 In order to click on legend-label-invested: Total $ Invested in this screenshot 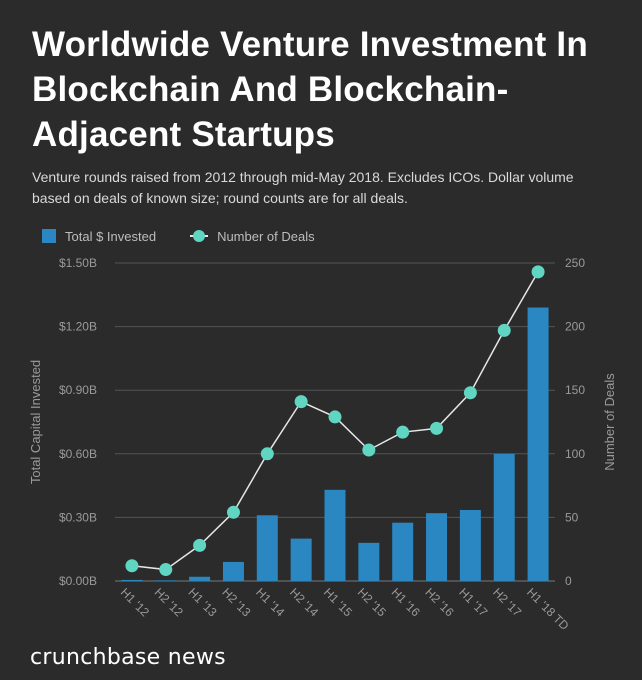, I will do `click(111, 236)`.